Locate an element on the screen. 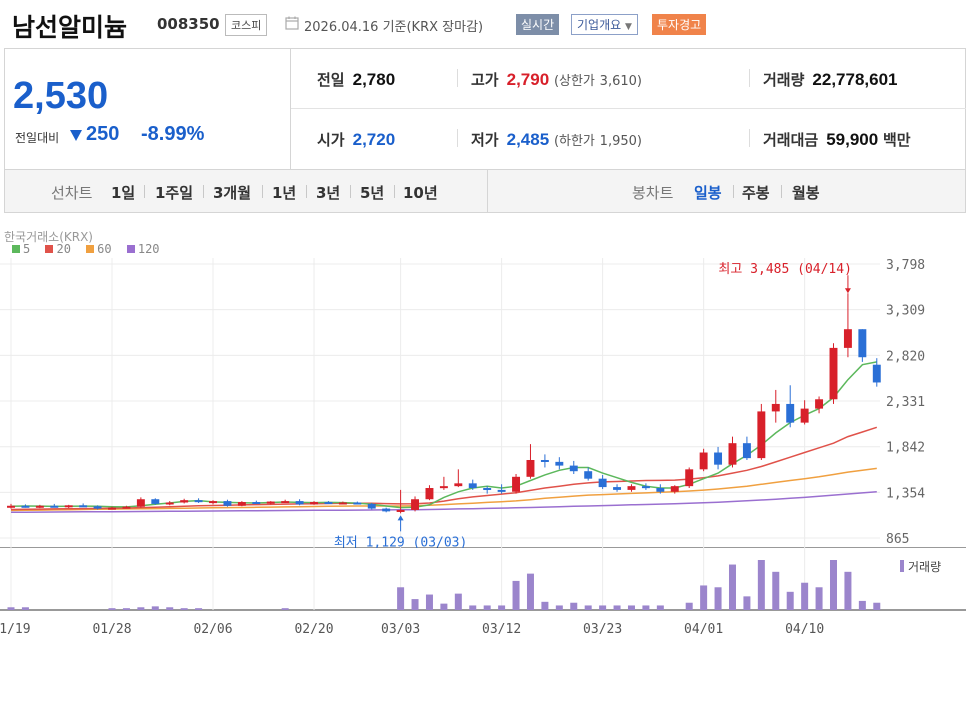 The image size is (966, 715). volume-legend-swatch is located at coordinates (902, 566).